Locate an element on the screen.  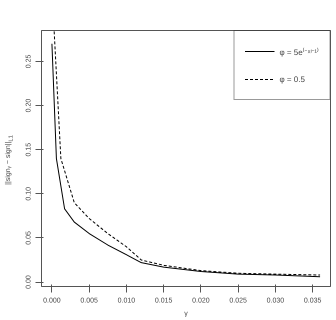
legend-label: φ = 5e⁽⁻ˣⁱ⁻¹⁾ is located at coordinates (299, 51).